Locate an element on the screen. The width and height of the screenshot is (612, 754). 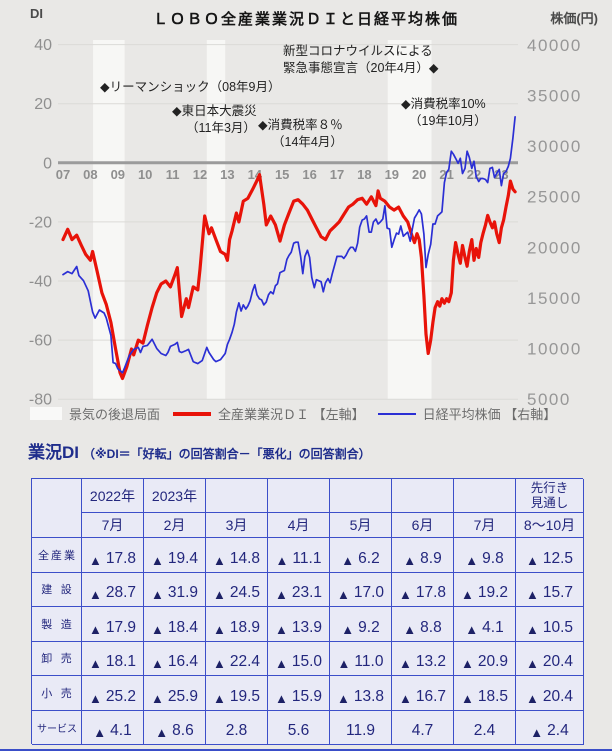
di-value-cell: ▲ 12.5 is located at coordinates (550, 555).